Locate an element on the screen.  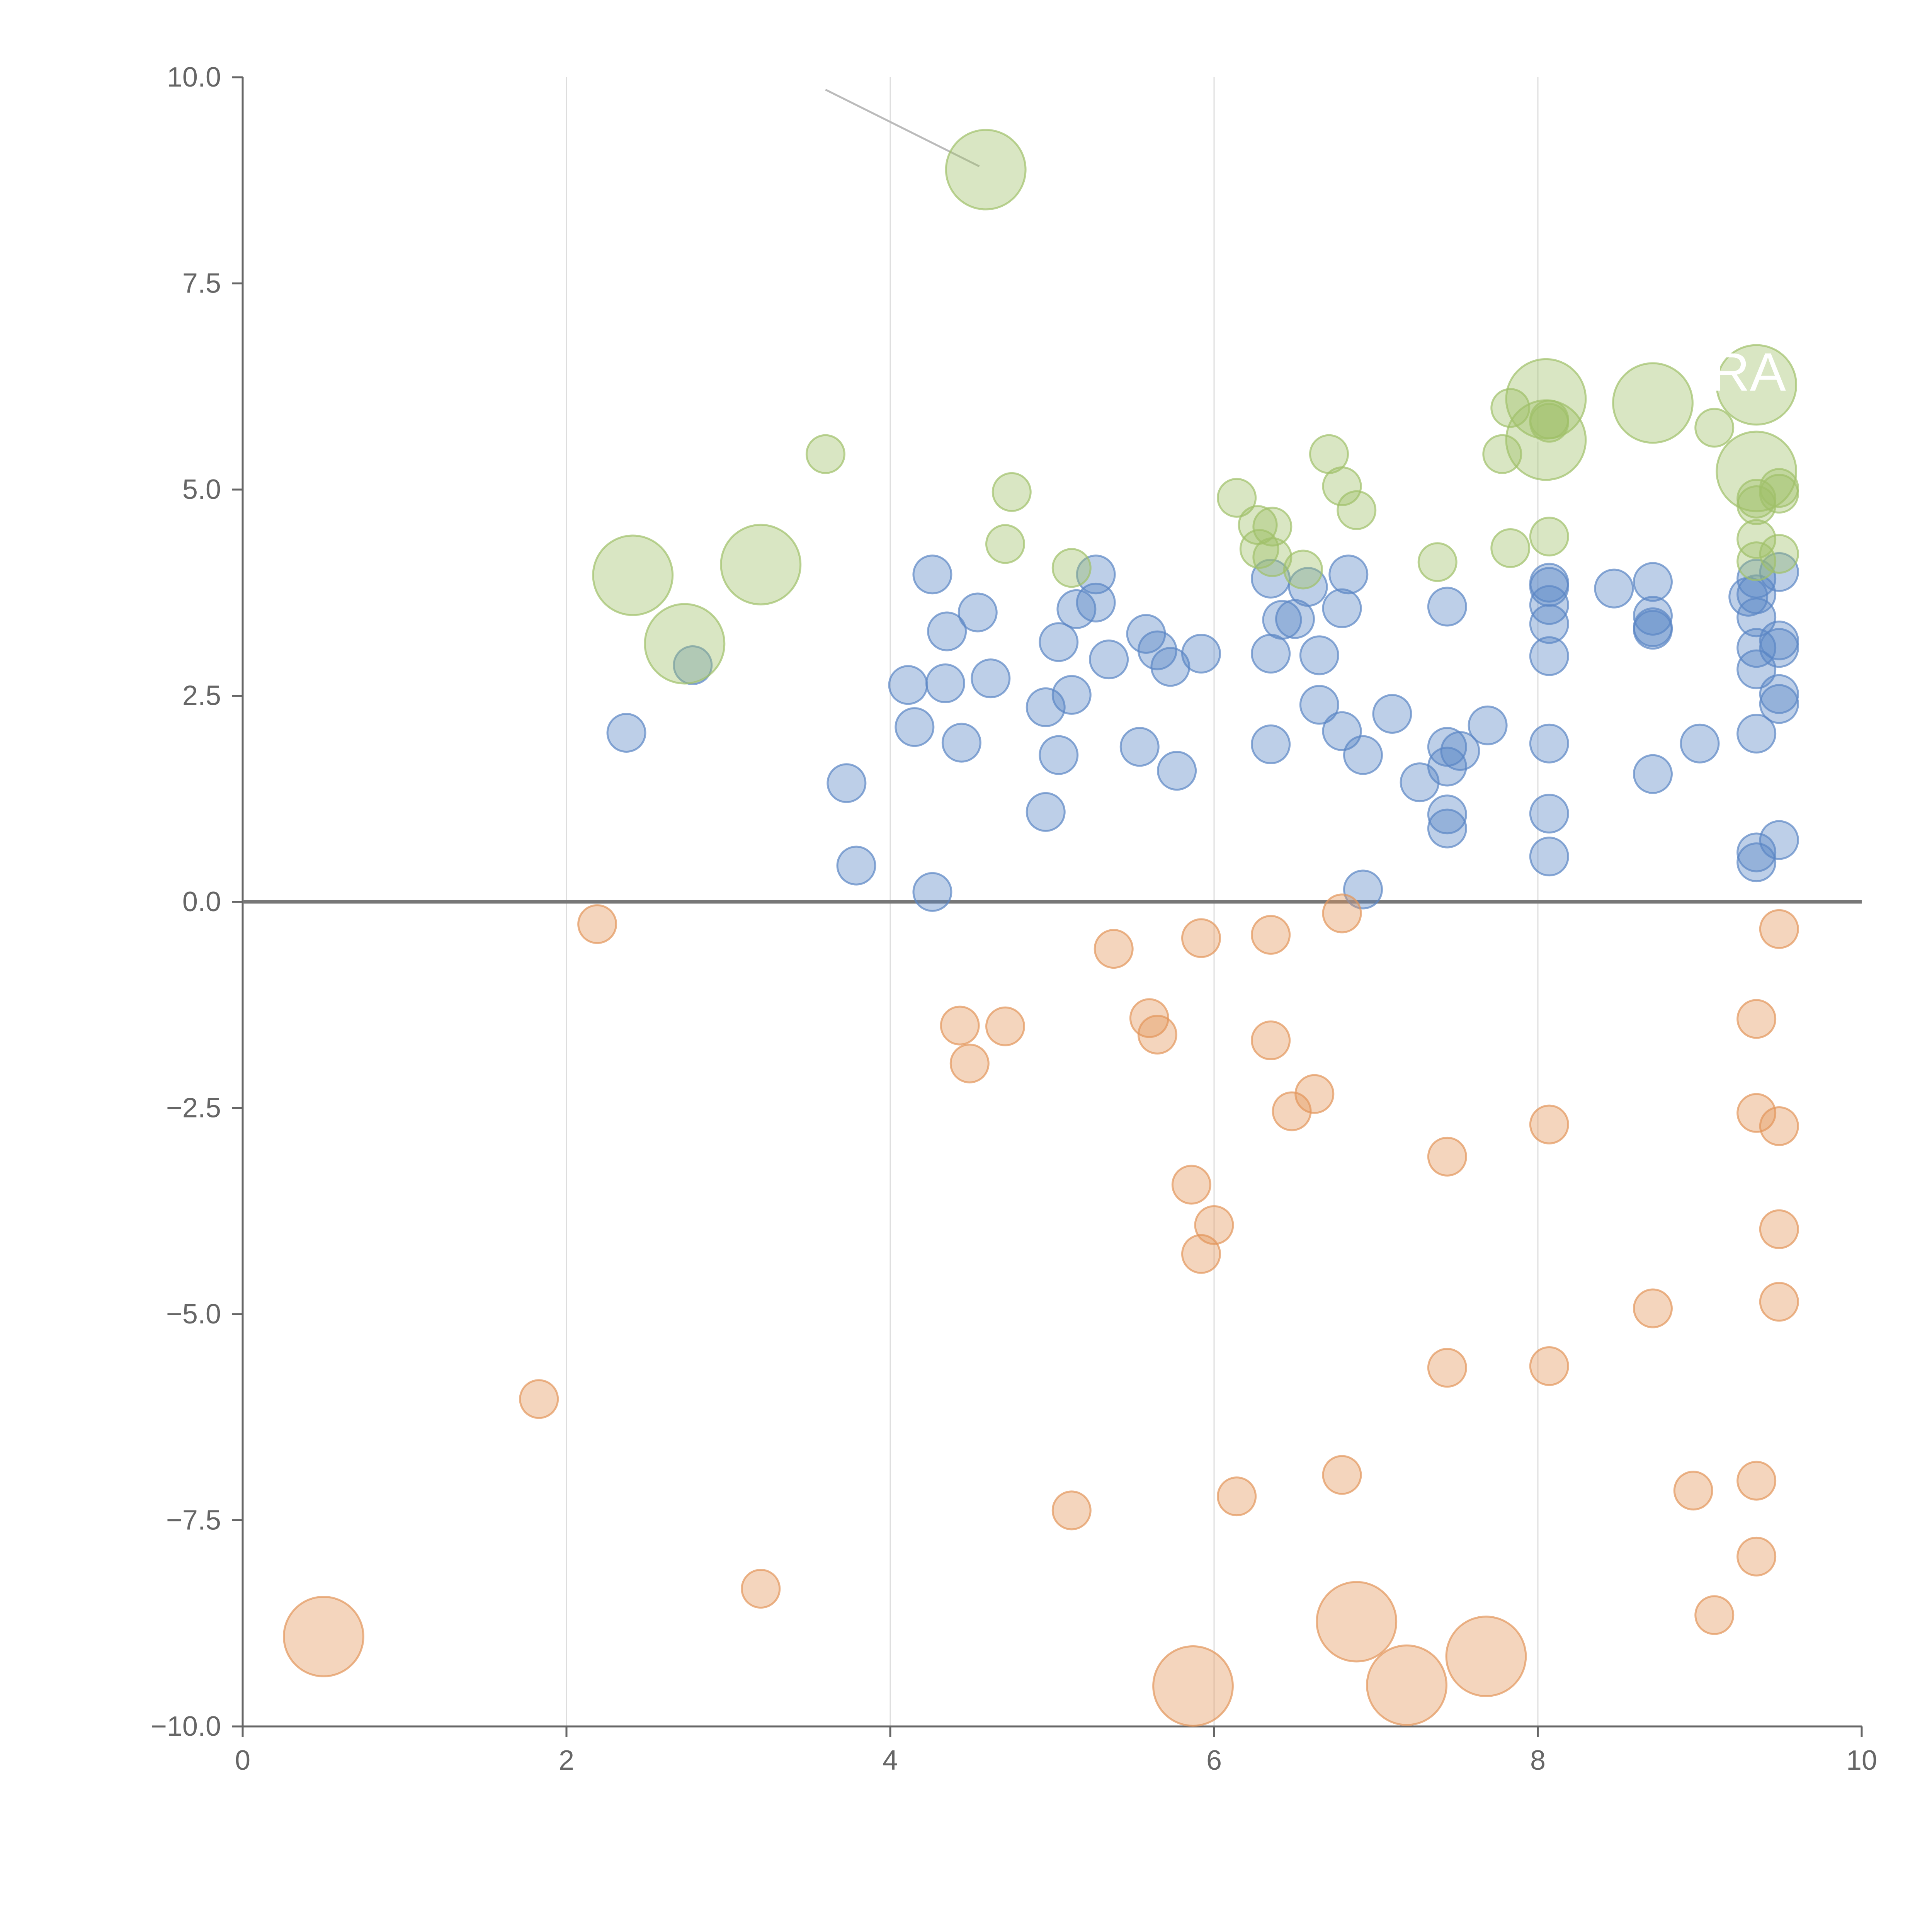
y-tick-label: −7.5 is located at coordinates (193, 1520).